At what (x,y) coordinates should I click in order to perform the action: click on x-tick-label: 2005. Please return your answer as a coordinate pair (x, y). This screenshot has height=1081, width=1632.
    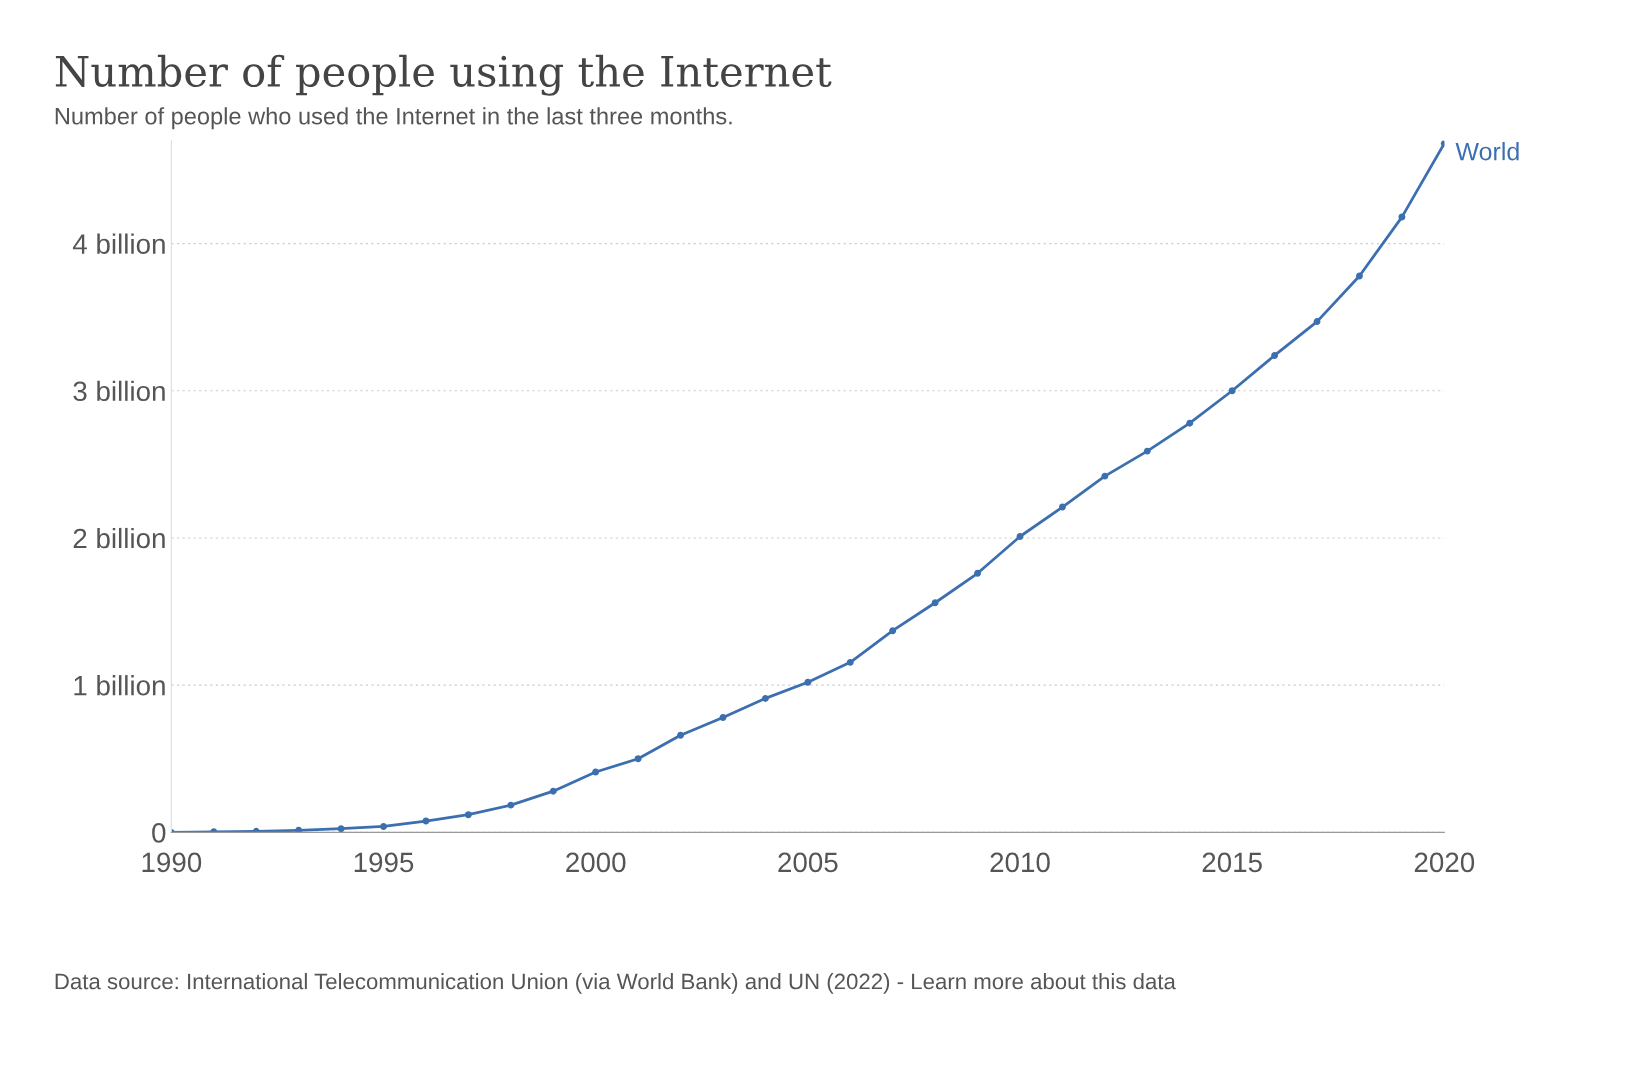
    Looking at the image, I should click on (808, 862).